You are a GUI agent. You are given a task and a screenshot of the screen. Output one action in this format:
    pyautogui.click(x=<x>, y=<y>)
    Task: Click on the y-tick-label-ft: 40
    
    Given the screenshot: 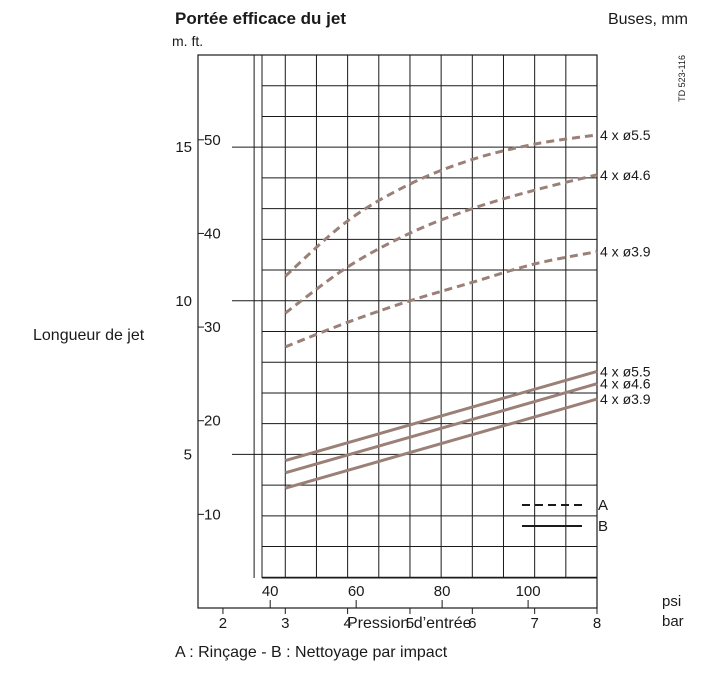 What is the action you would take?
    pyautogui.click(x=212, y=233)
    